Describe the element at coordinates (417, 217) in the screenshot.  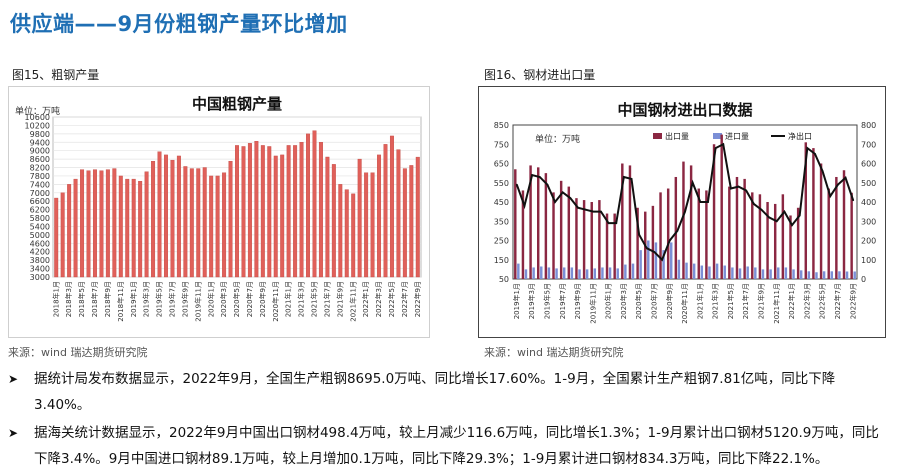
I see `bar-2022年9月` at that location.